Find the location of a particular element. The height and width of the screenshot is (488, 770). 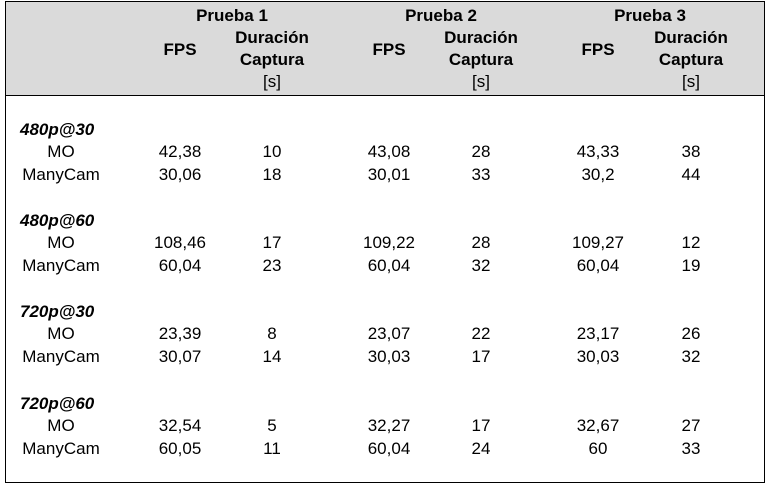

cell-duration-1: 14 is located at coordinates (272, 356).